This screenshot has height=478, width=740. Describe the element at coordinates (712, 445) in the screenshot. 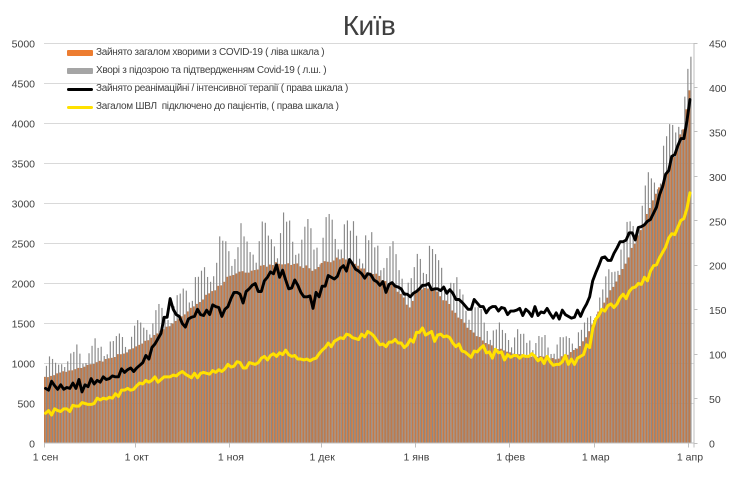

I see `right-axis-tick-label: 0` at that location.